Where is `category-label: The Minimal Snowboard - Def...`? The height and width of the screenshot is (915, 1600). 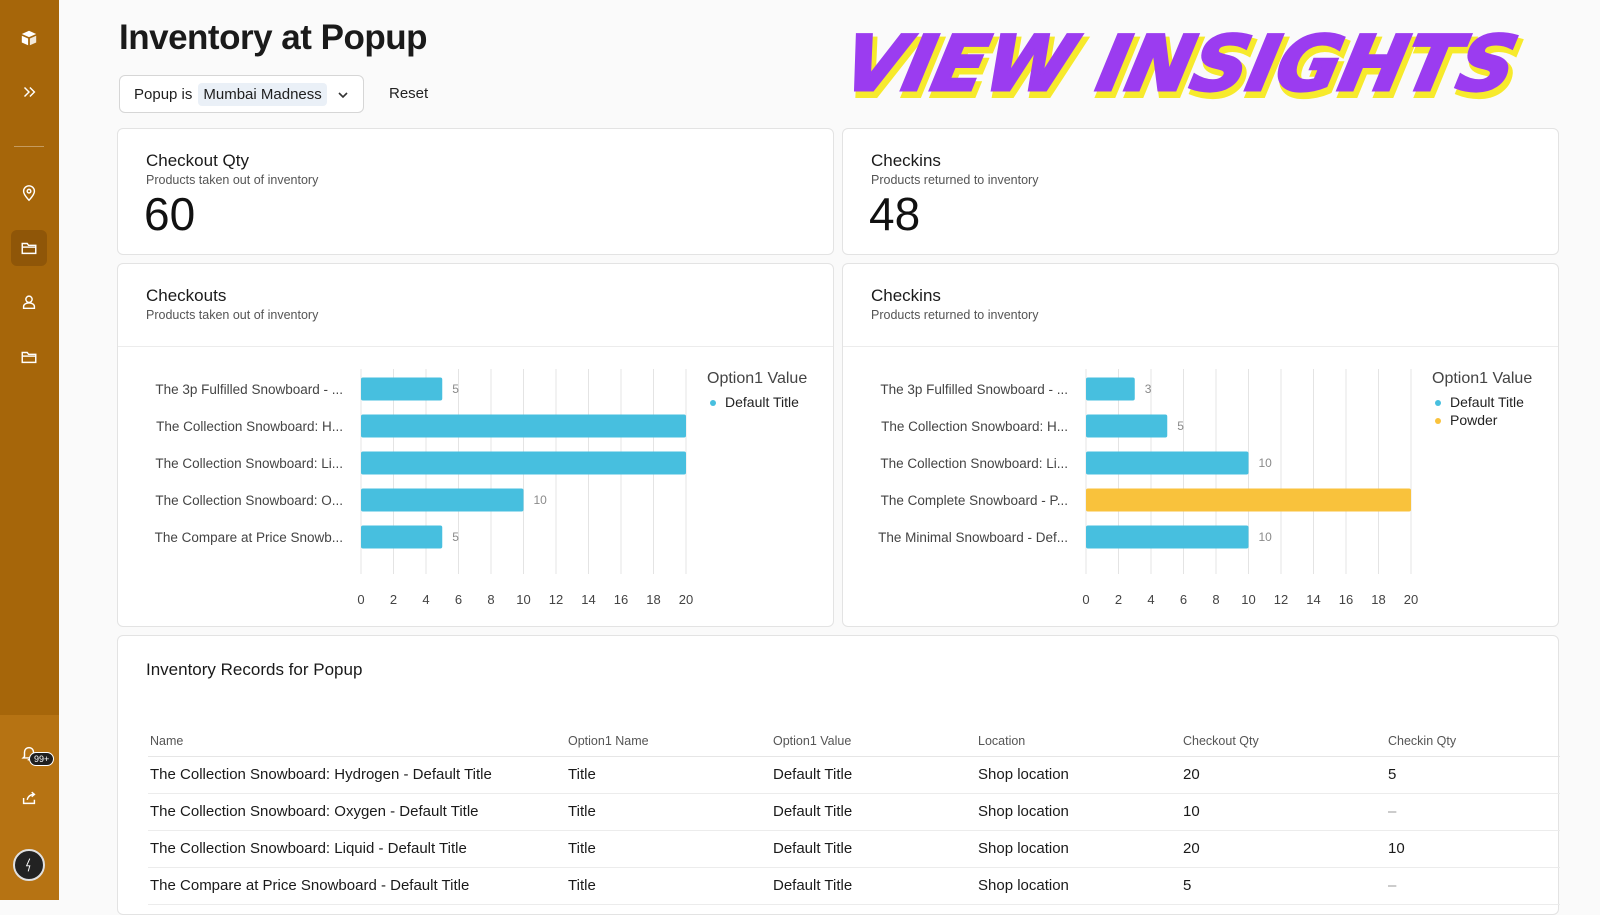 category-label: The Minimal Snowboard - Def... is located at coordinates (973, 537).